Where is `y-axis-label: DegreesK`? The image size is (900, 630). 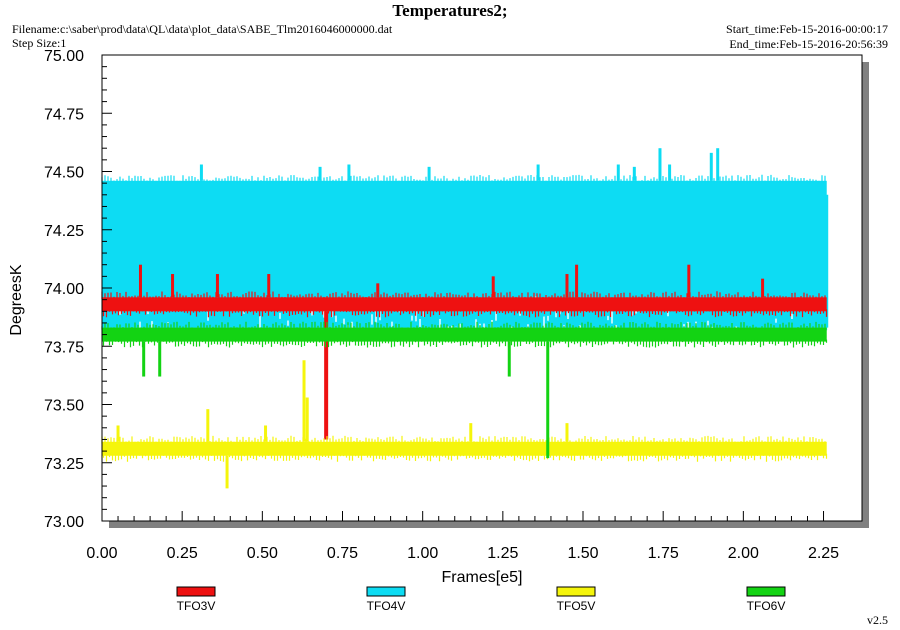
y-axis-label: DegreesK is located at coordinates (16, 299).